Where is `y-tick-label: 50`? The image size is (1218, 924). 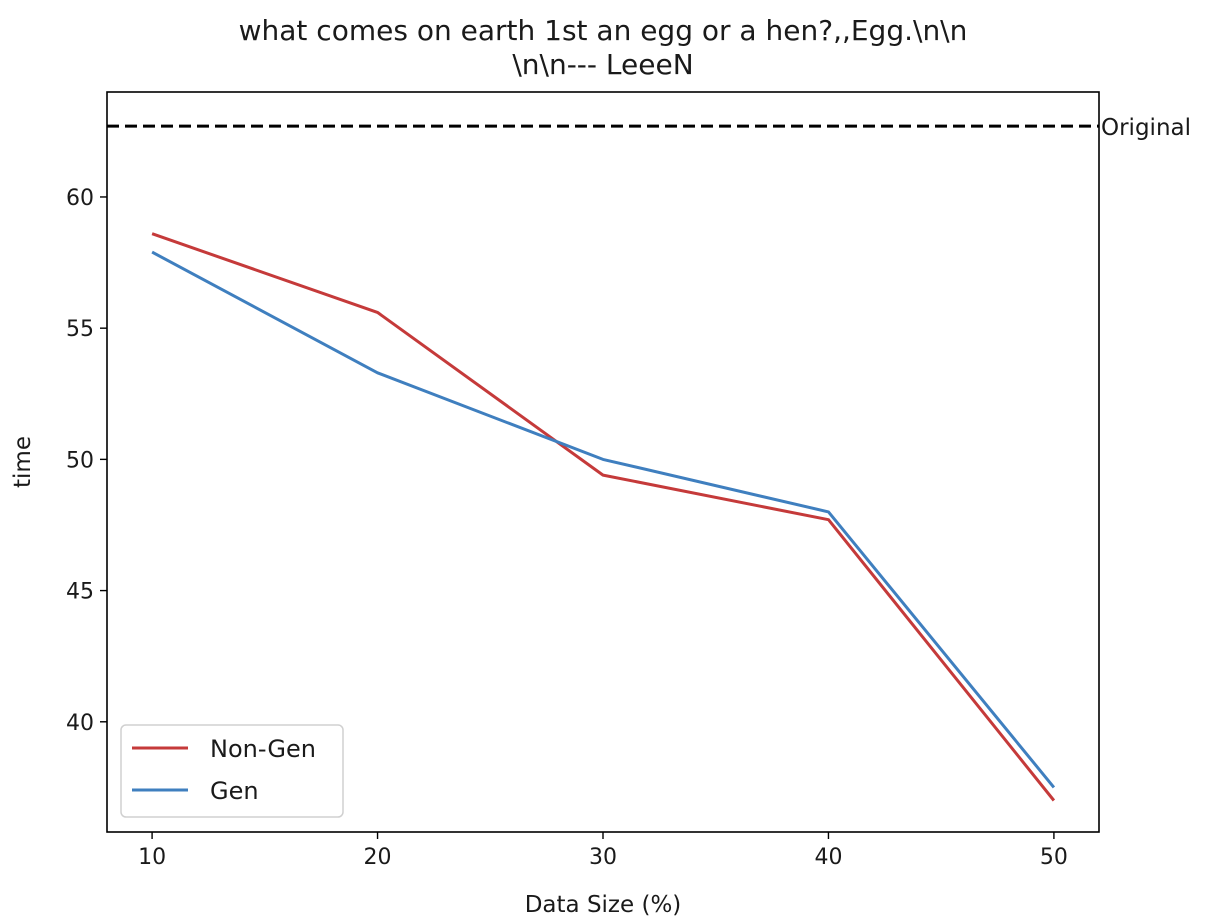
y-tick-label: 50 is located at coordinates (80, 460).